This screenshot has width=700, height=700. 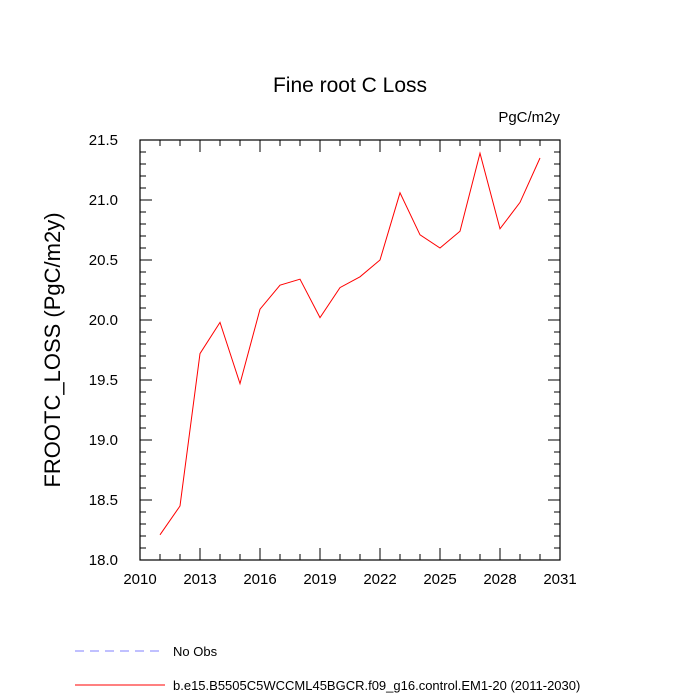 I want to click on legend-label-no-obs: No Obs, so click(x=195, y=651).